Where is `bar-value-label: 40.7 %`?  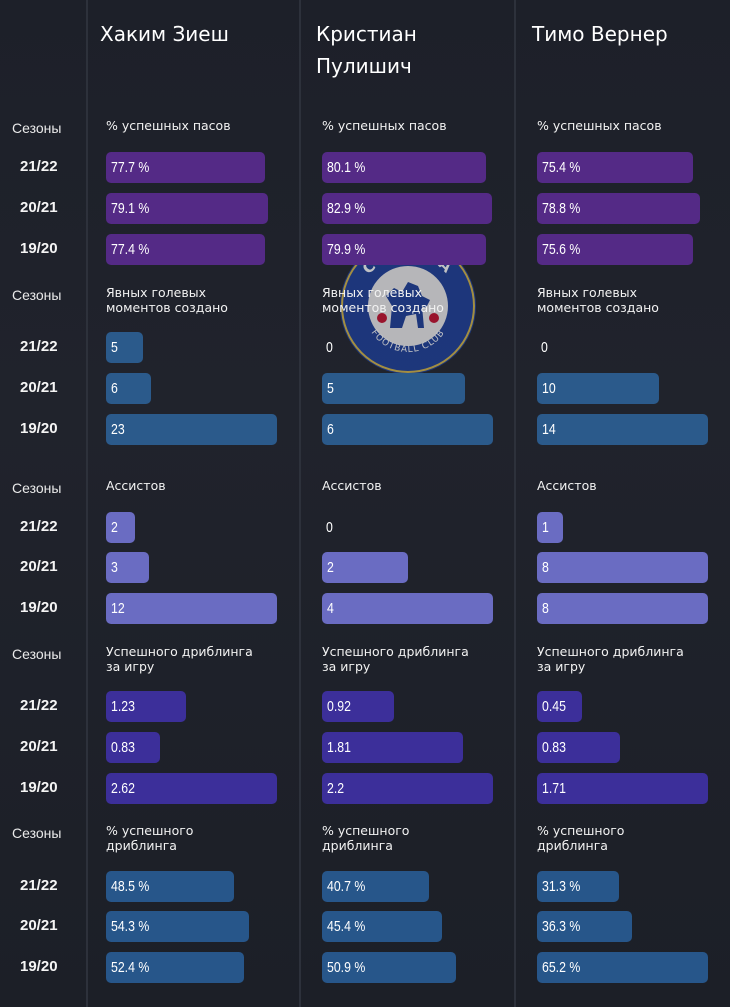
bar-value-label: 40.7 % is located at coordinates (346, 886).